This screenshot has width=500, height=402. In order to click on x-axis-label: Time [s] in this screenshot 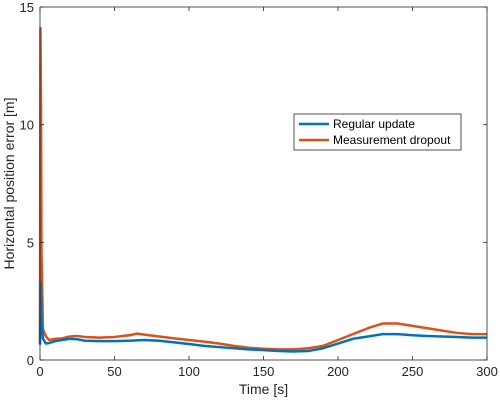, I will do `click(263, 389)`.